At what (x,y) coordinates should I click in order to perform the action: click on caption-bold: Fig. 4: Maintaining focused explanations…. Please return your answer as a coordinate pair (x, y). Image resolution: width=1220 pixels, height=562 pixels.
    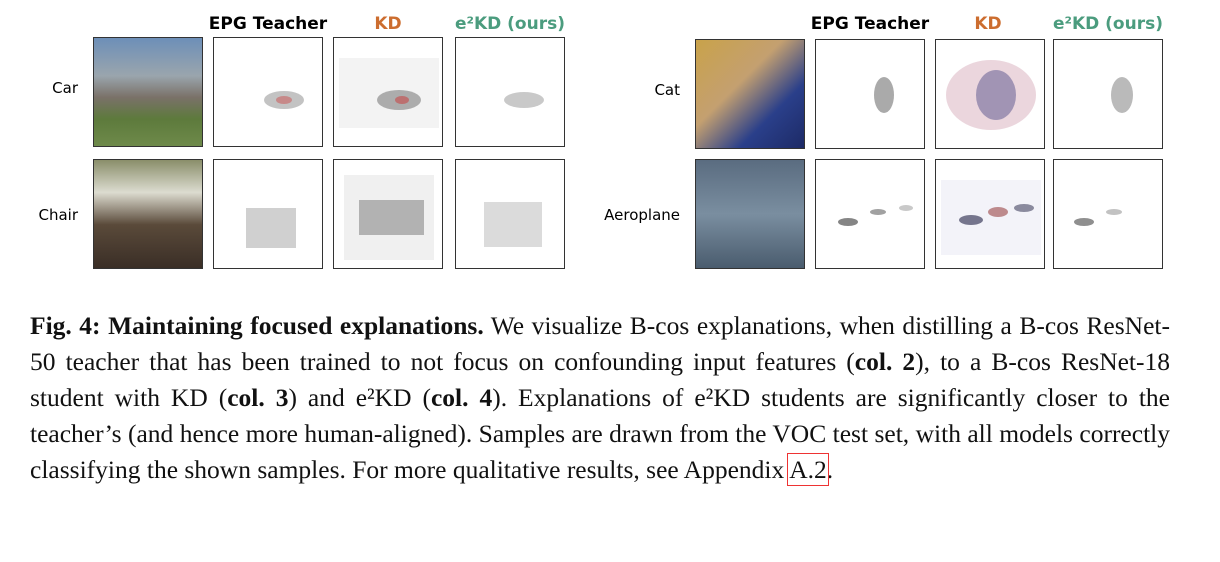
    Looking at the image, I should click on (257, 325).